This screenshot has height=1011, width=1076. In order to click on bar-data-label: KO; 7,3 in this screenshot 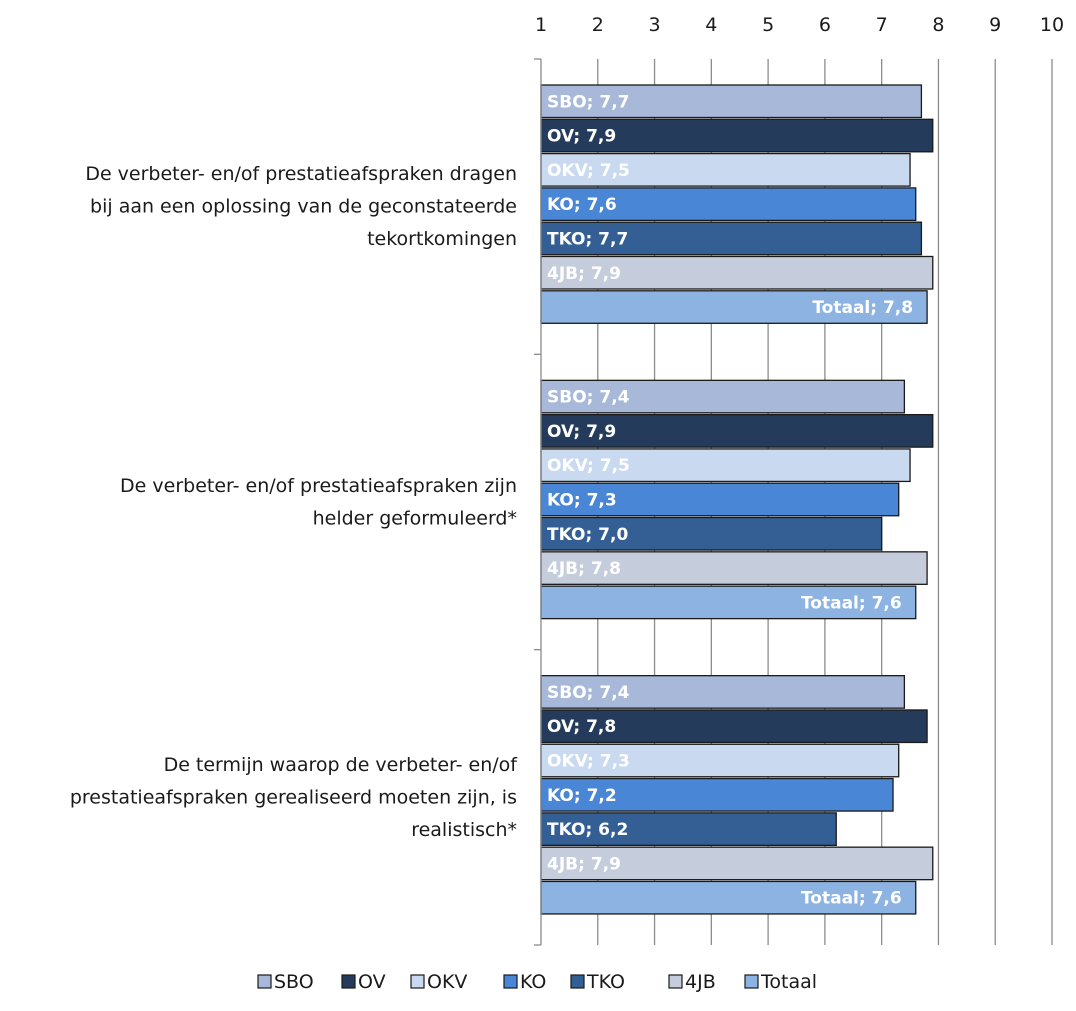, I will do `click(582, 500)`.